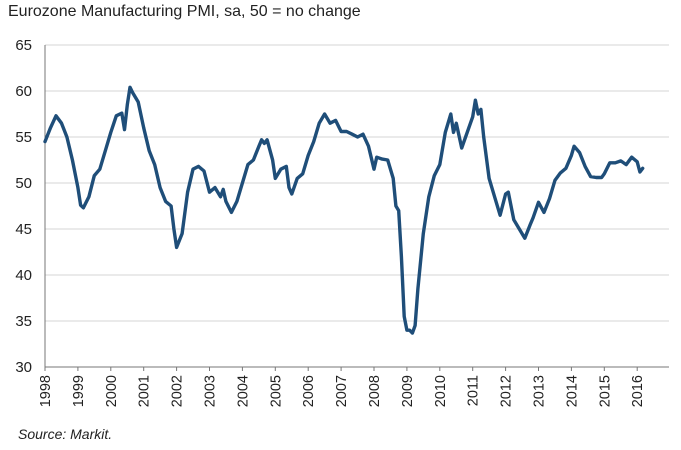 The image size is (681, 450). What do you see at coordinates (65, 434) in the screenshot?
I see `chart-source-note: Source: Markit.` at bounding box center [65, 434].